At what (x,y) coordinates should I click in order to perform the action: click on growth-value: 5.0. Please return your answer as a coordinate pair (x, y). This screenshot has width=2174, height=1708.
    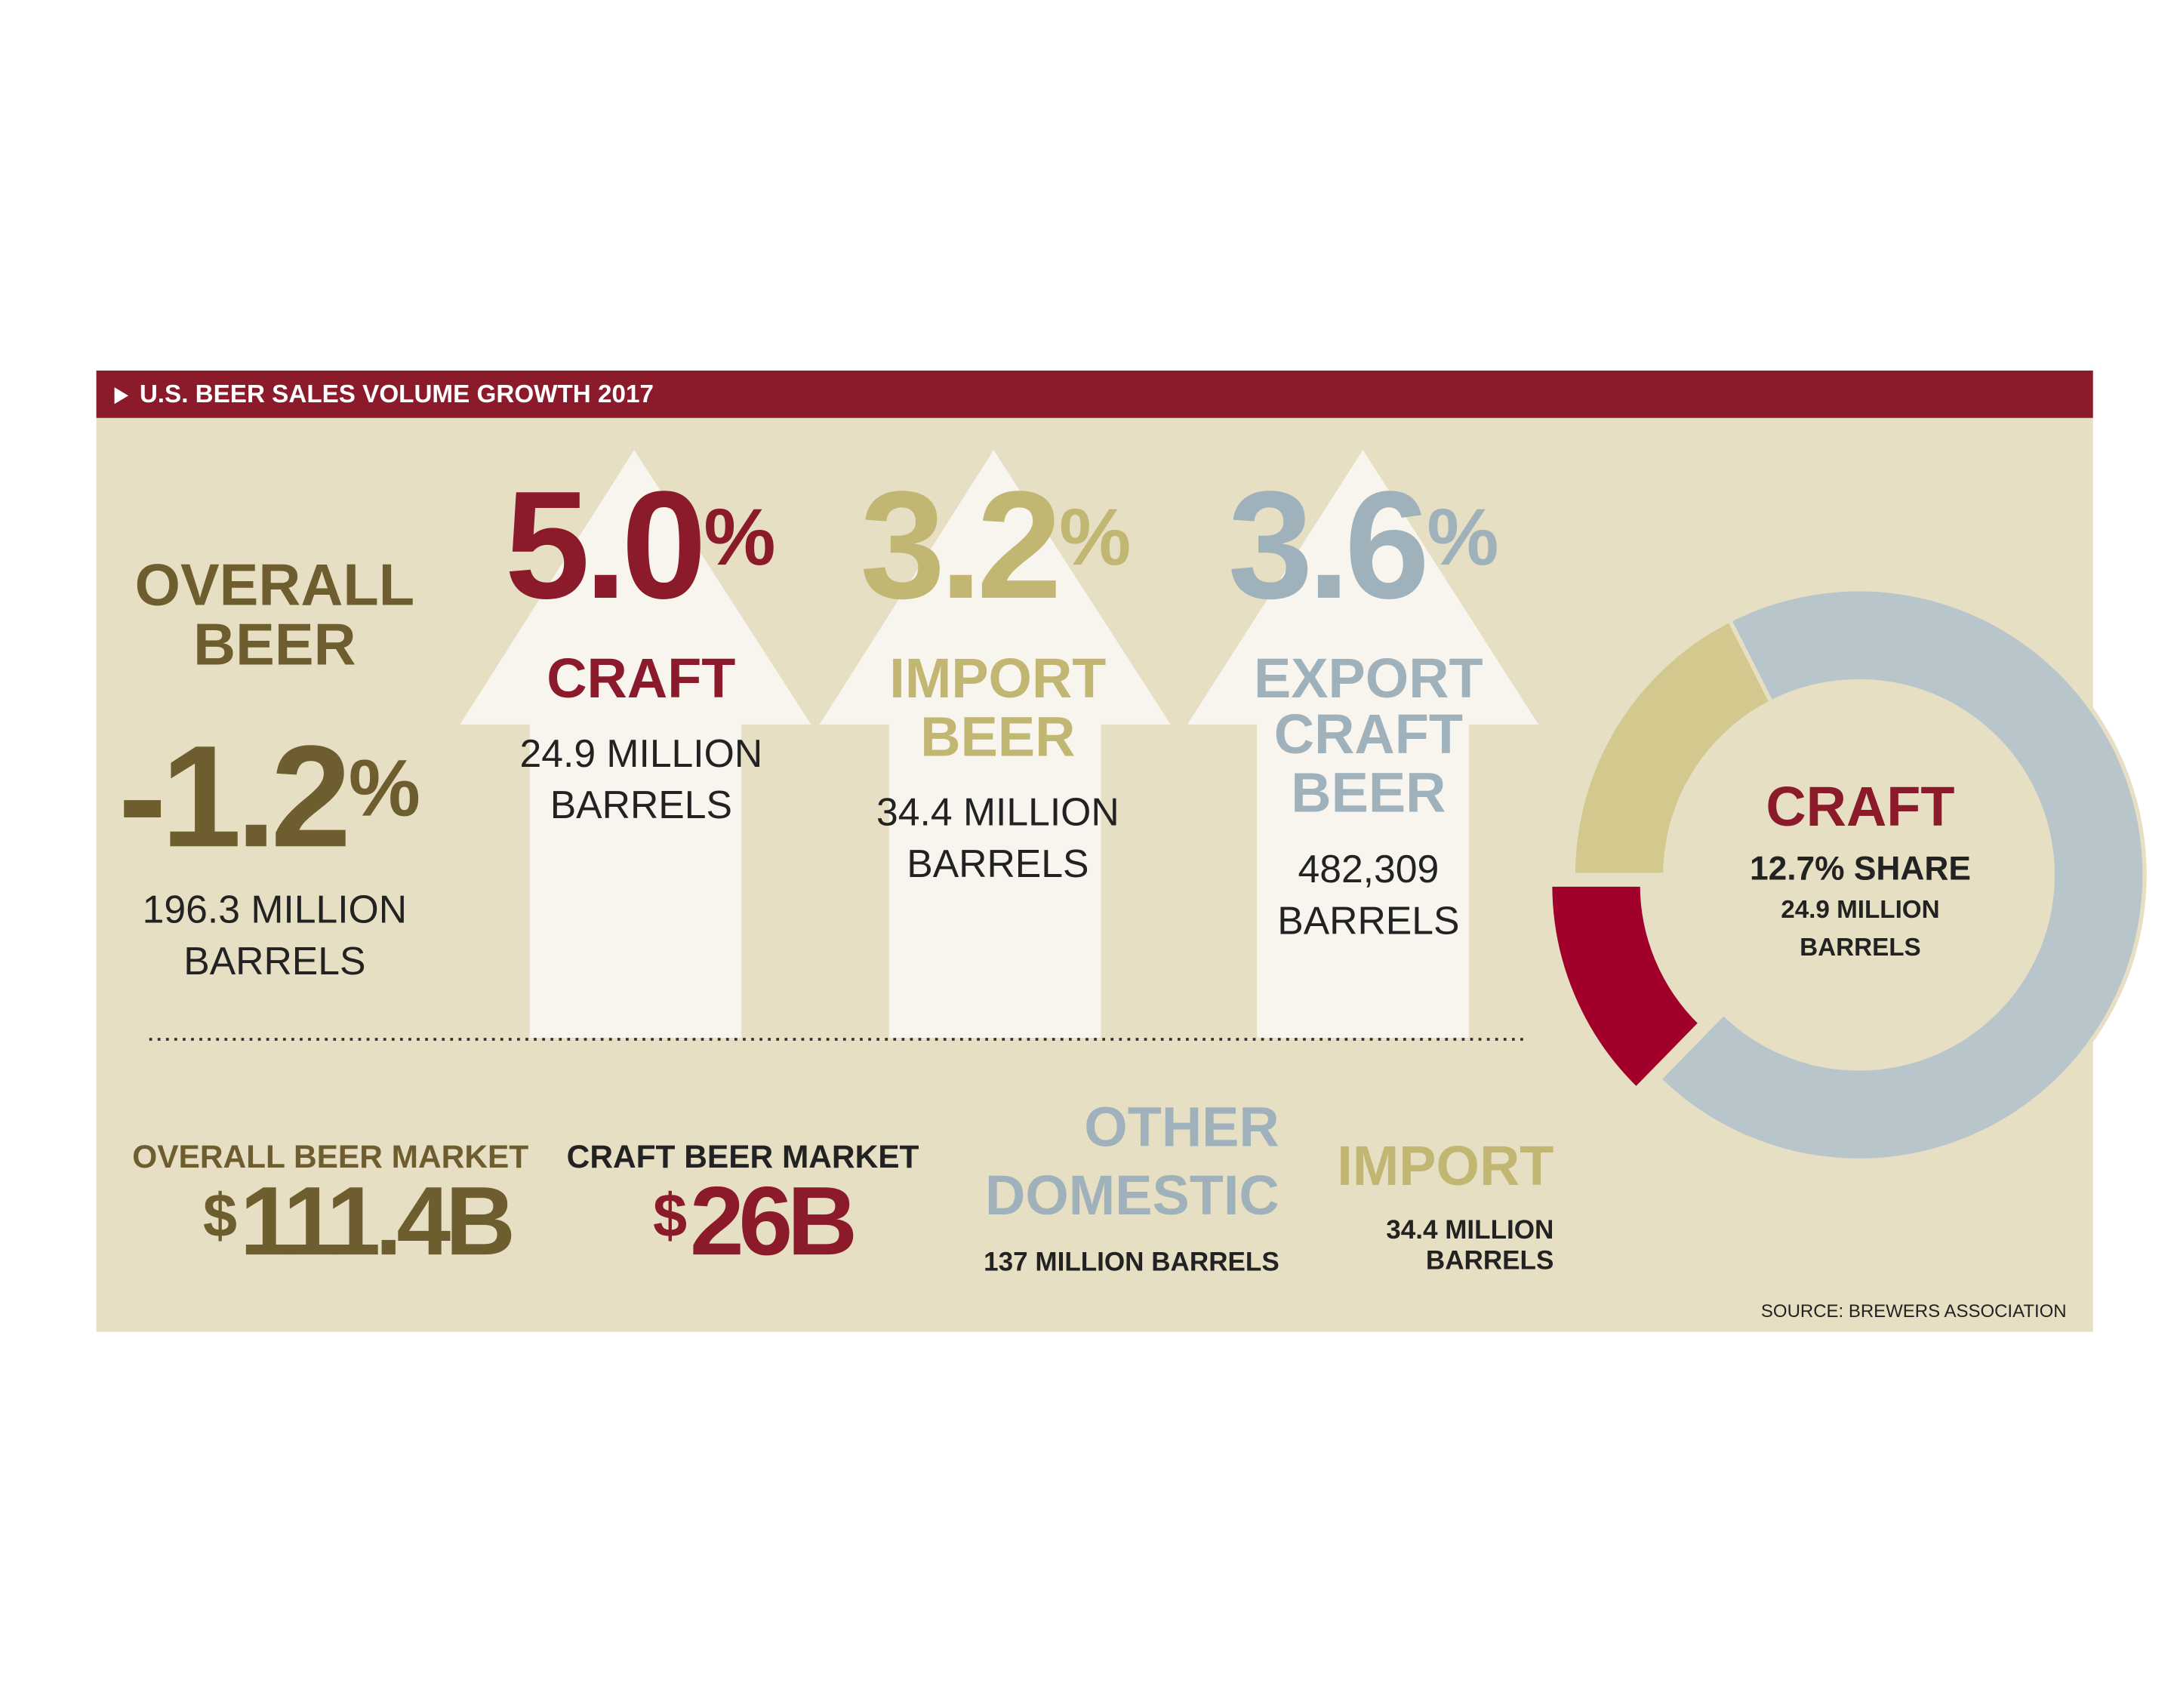
    Looking at the image, I should click on (603, 545).